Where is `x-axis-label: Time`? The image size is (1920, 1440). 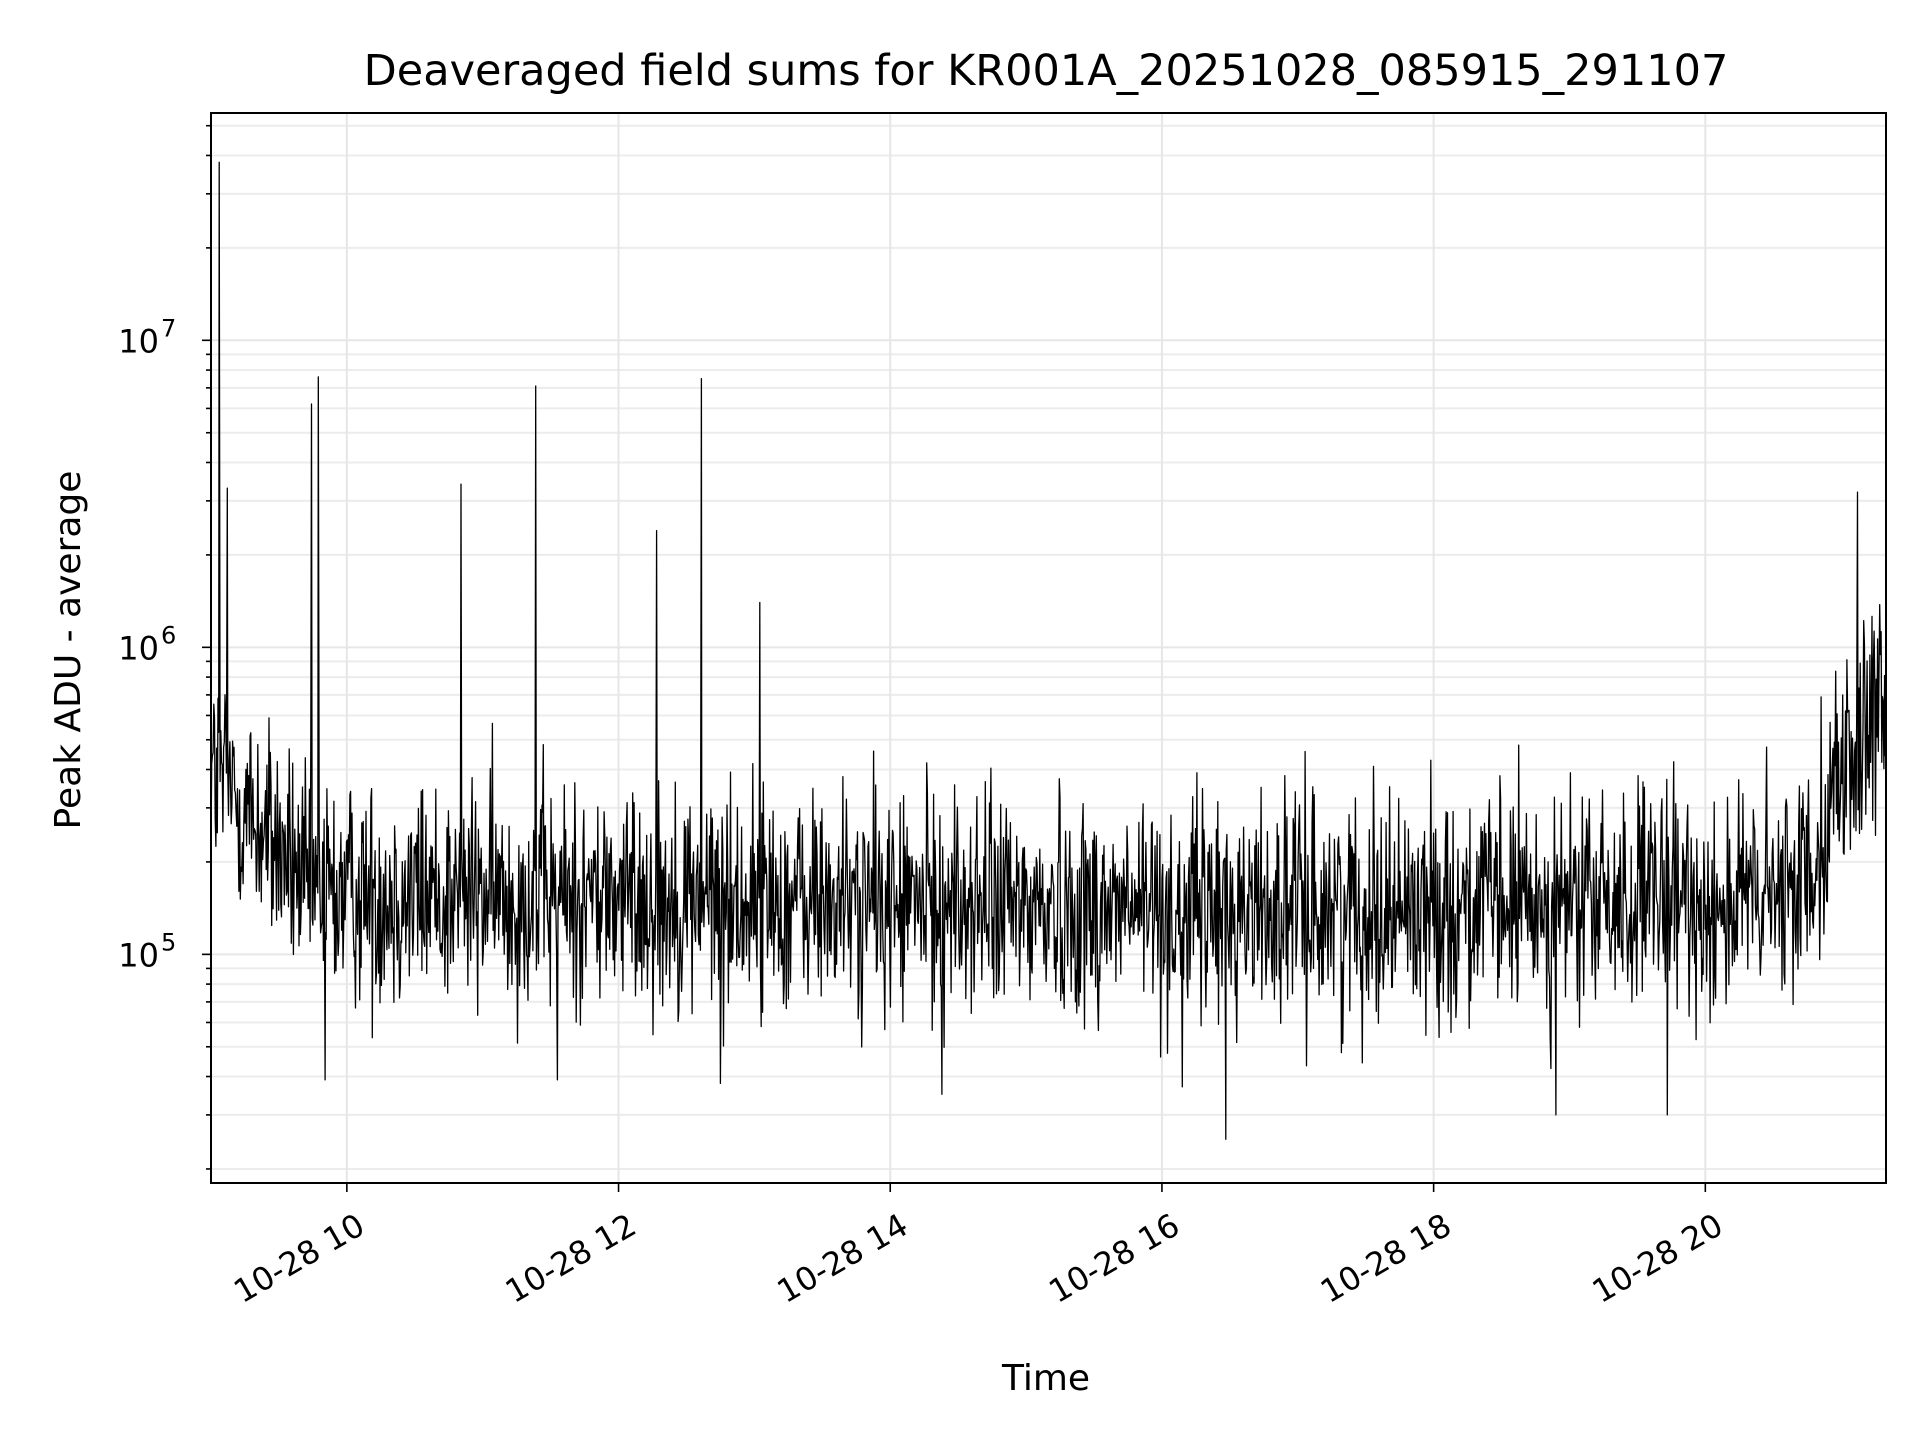 x-axis-label: Time is located at coordinates (1045, 1378).